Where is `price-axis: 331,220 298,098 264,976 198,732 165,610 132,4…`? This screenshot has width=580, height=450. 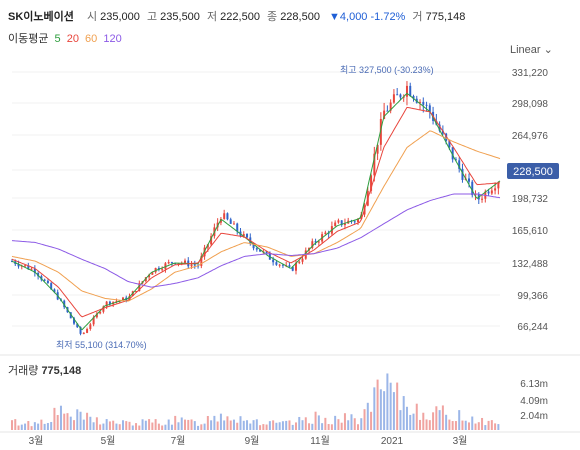
price-axis: 331,220 298,098 264,976 198,732 165,610 132,4… is located at coordinates (530, 200).